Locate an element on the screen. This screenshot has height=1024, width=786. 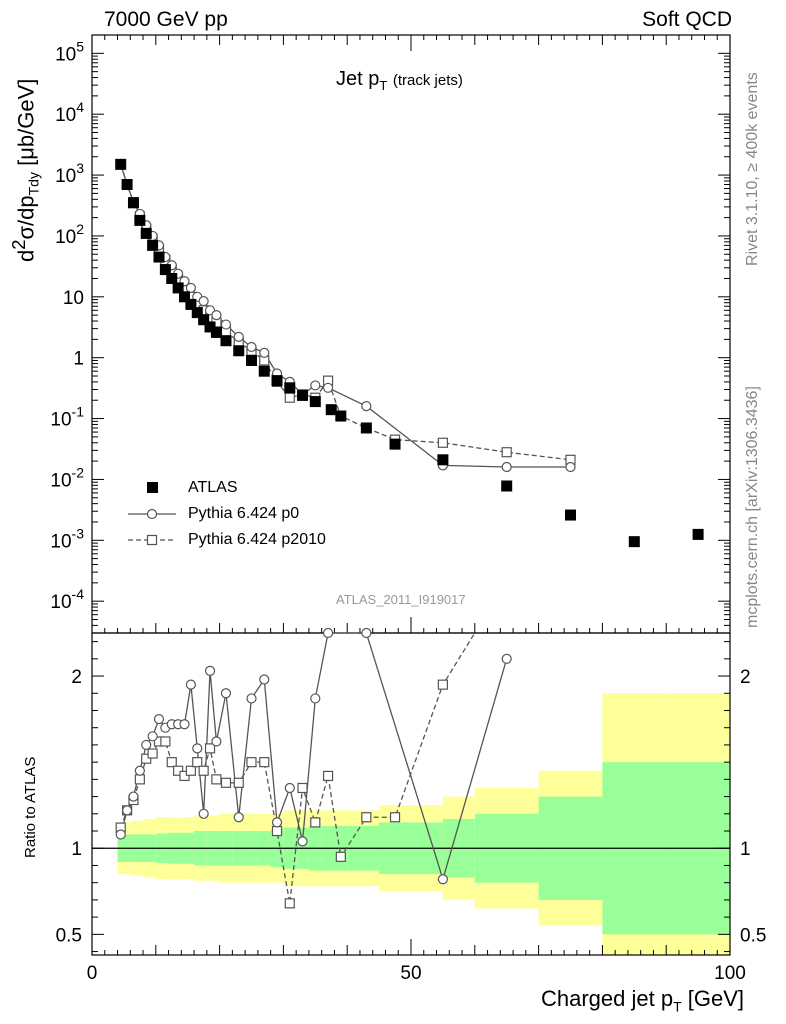
y-tick-exp: 5 is located at coordinates (80, 46).